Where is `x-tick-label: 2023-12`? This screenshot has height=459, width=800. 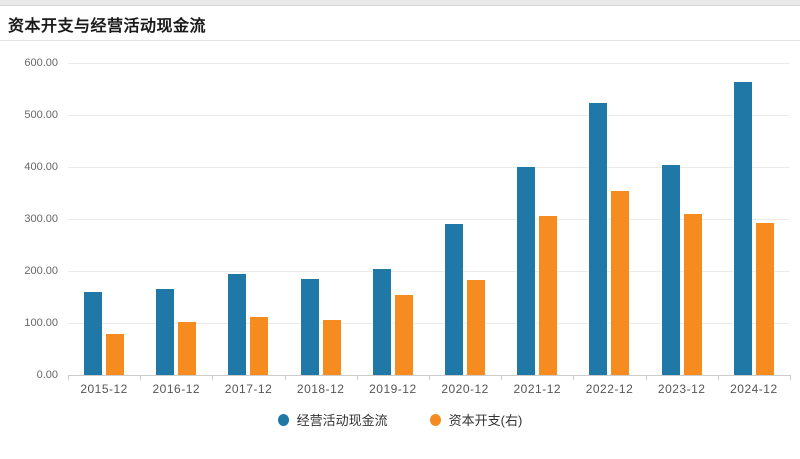
x-tick-label: 2023-12 is located at coordinates (681, 389).